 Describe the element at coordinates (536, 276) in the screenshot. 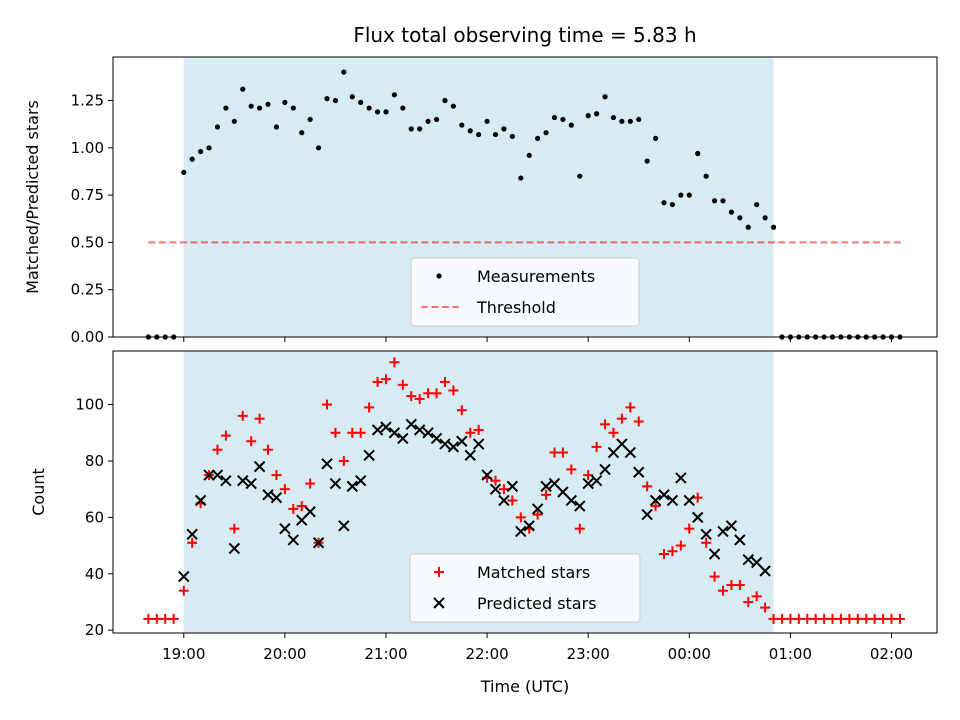

I see `legend-measurements-label: Measurements` at that location.